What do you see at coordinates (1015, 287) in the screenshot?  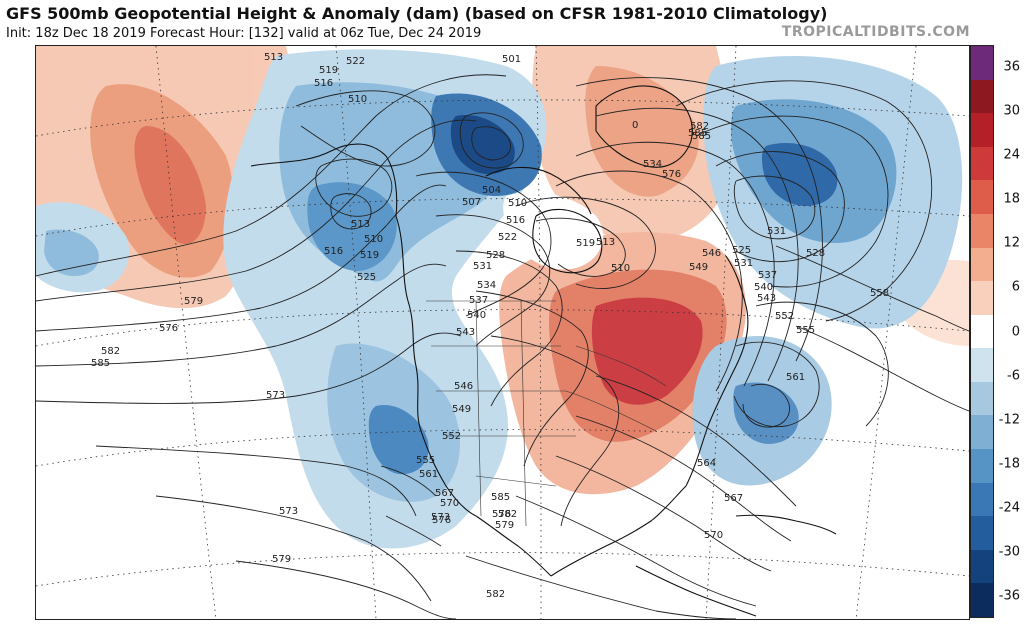 I see `colorbar-tick-label: 6` at bounding box center [1015, 287].